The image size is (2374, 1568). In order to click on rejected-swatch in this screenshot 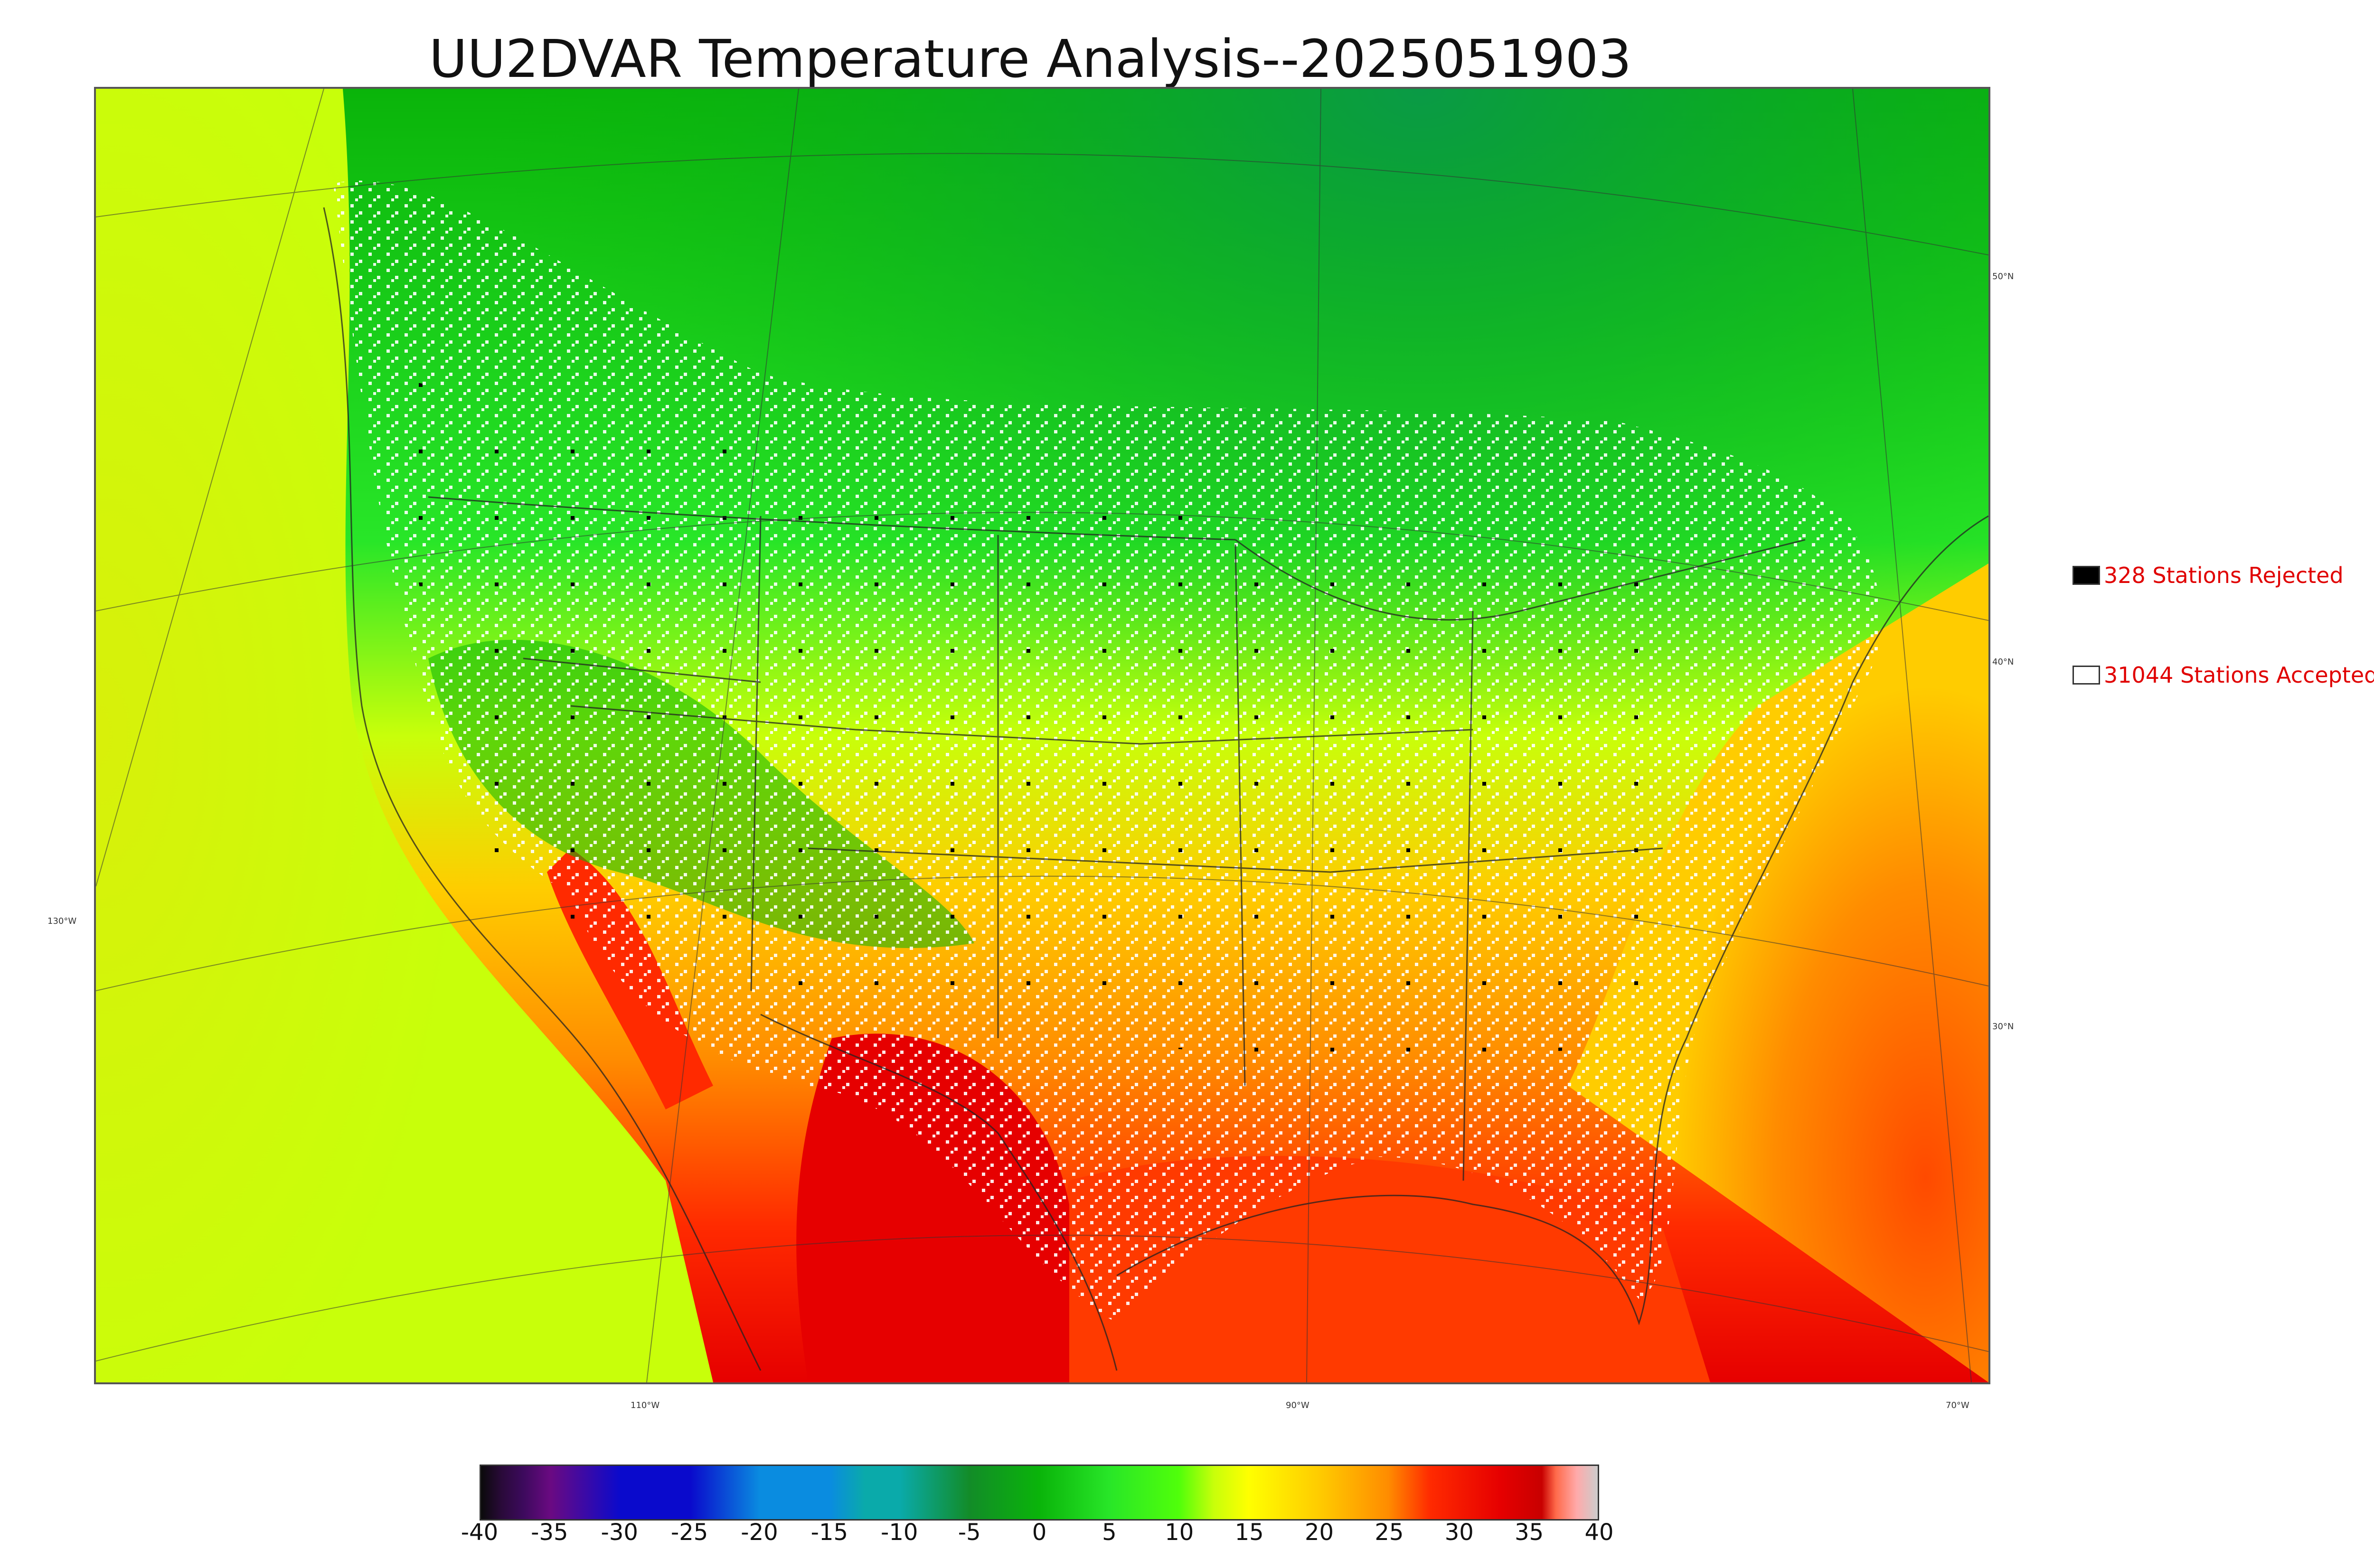, I will do `click(2086, 575)`.